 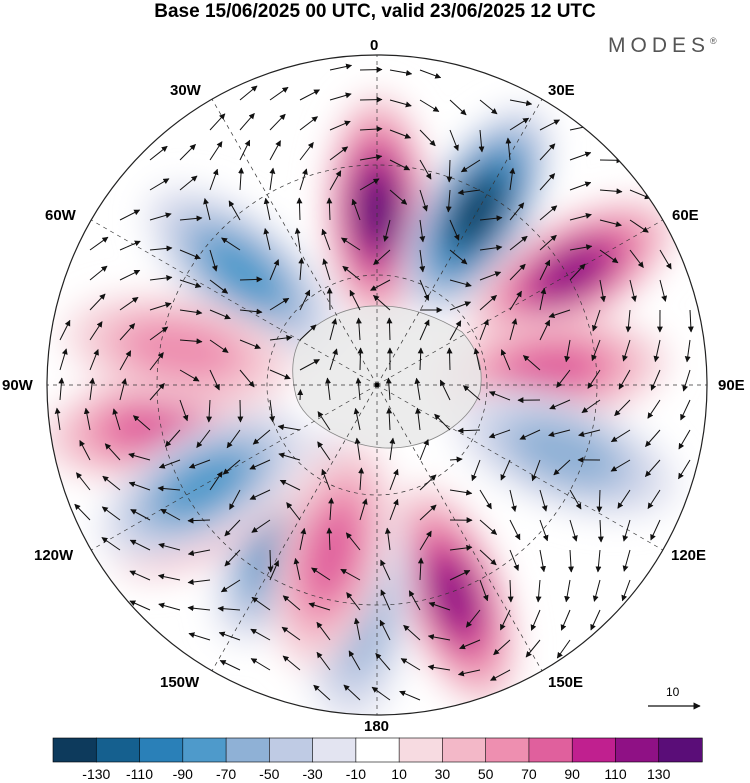 What do you see at coordinates (155, 424) in the screenshot?
I see `anomaly-contour` at bounding box center [155, 424].